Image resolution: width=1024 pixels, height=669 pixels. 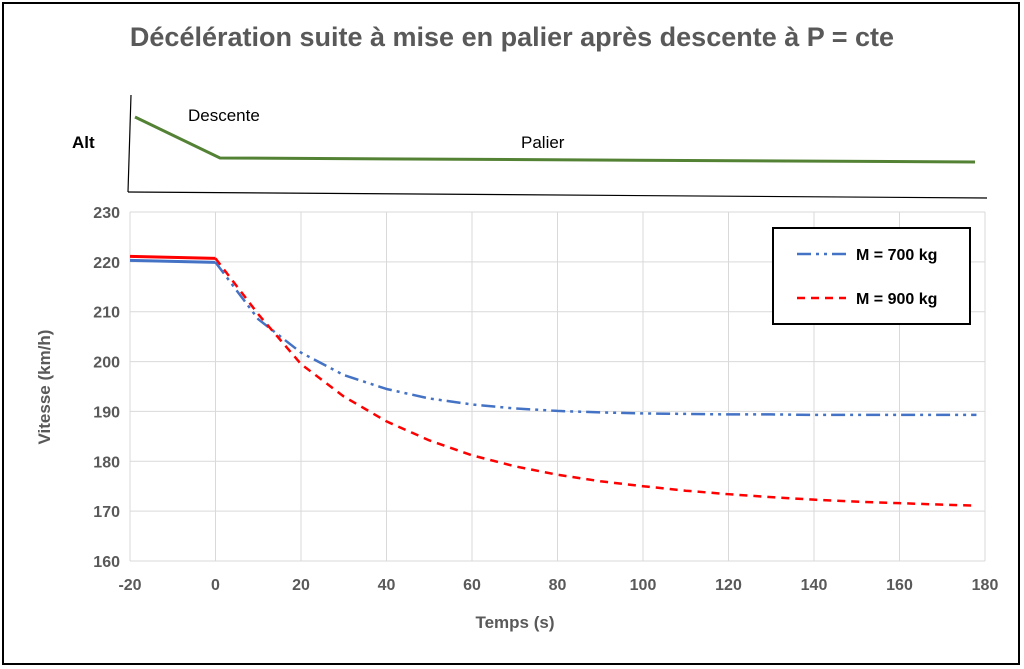 What do you see at coordinates (558, 585) in the screenshot?
I see `x-tick-label: 80` at bounding box center [558, 585].